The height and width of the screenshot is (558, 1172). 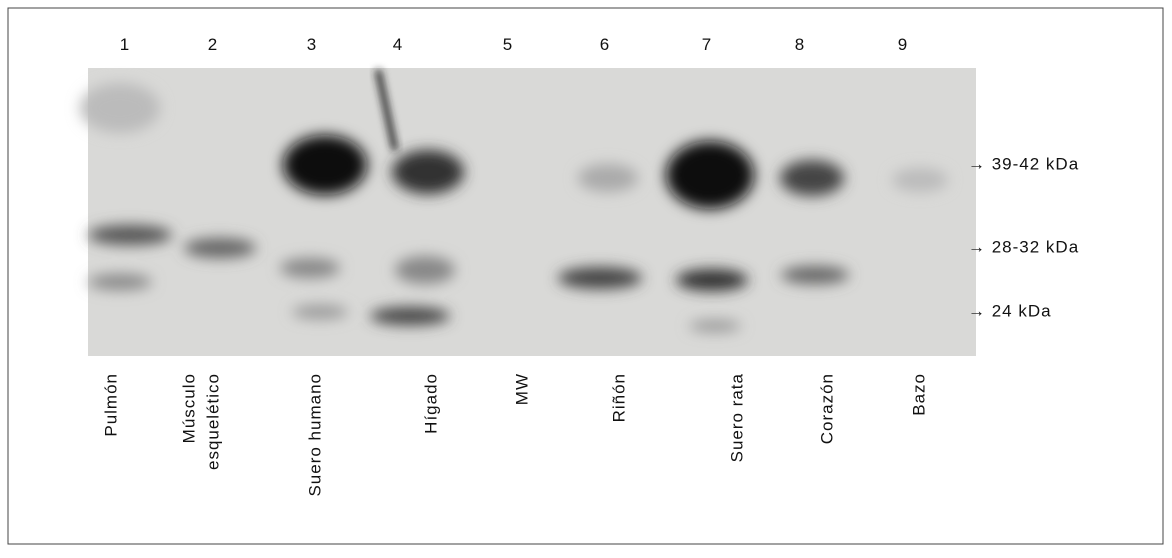 What do you see at coordinates (213, 44) in the screenshot?
I see `lane-number: 2` at bounding box center [213, 44].